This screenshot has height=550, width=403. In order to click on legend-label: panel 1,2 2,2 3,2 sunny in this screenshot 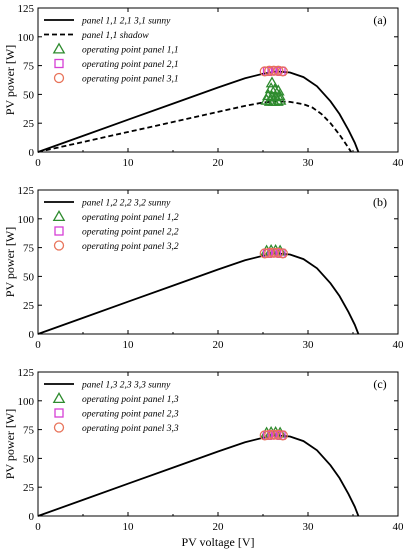, I will do `click(126, 204)`.